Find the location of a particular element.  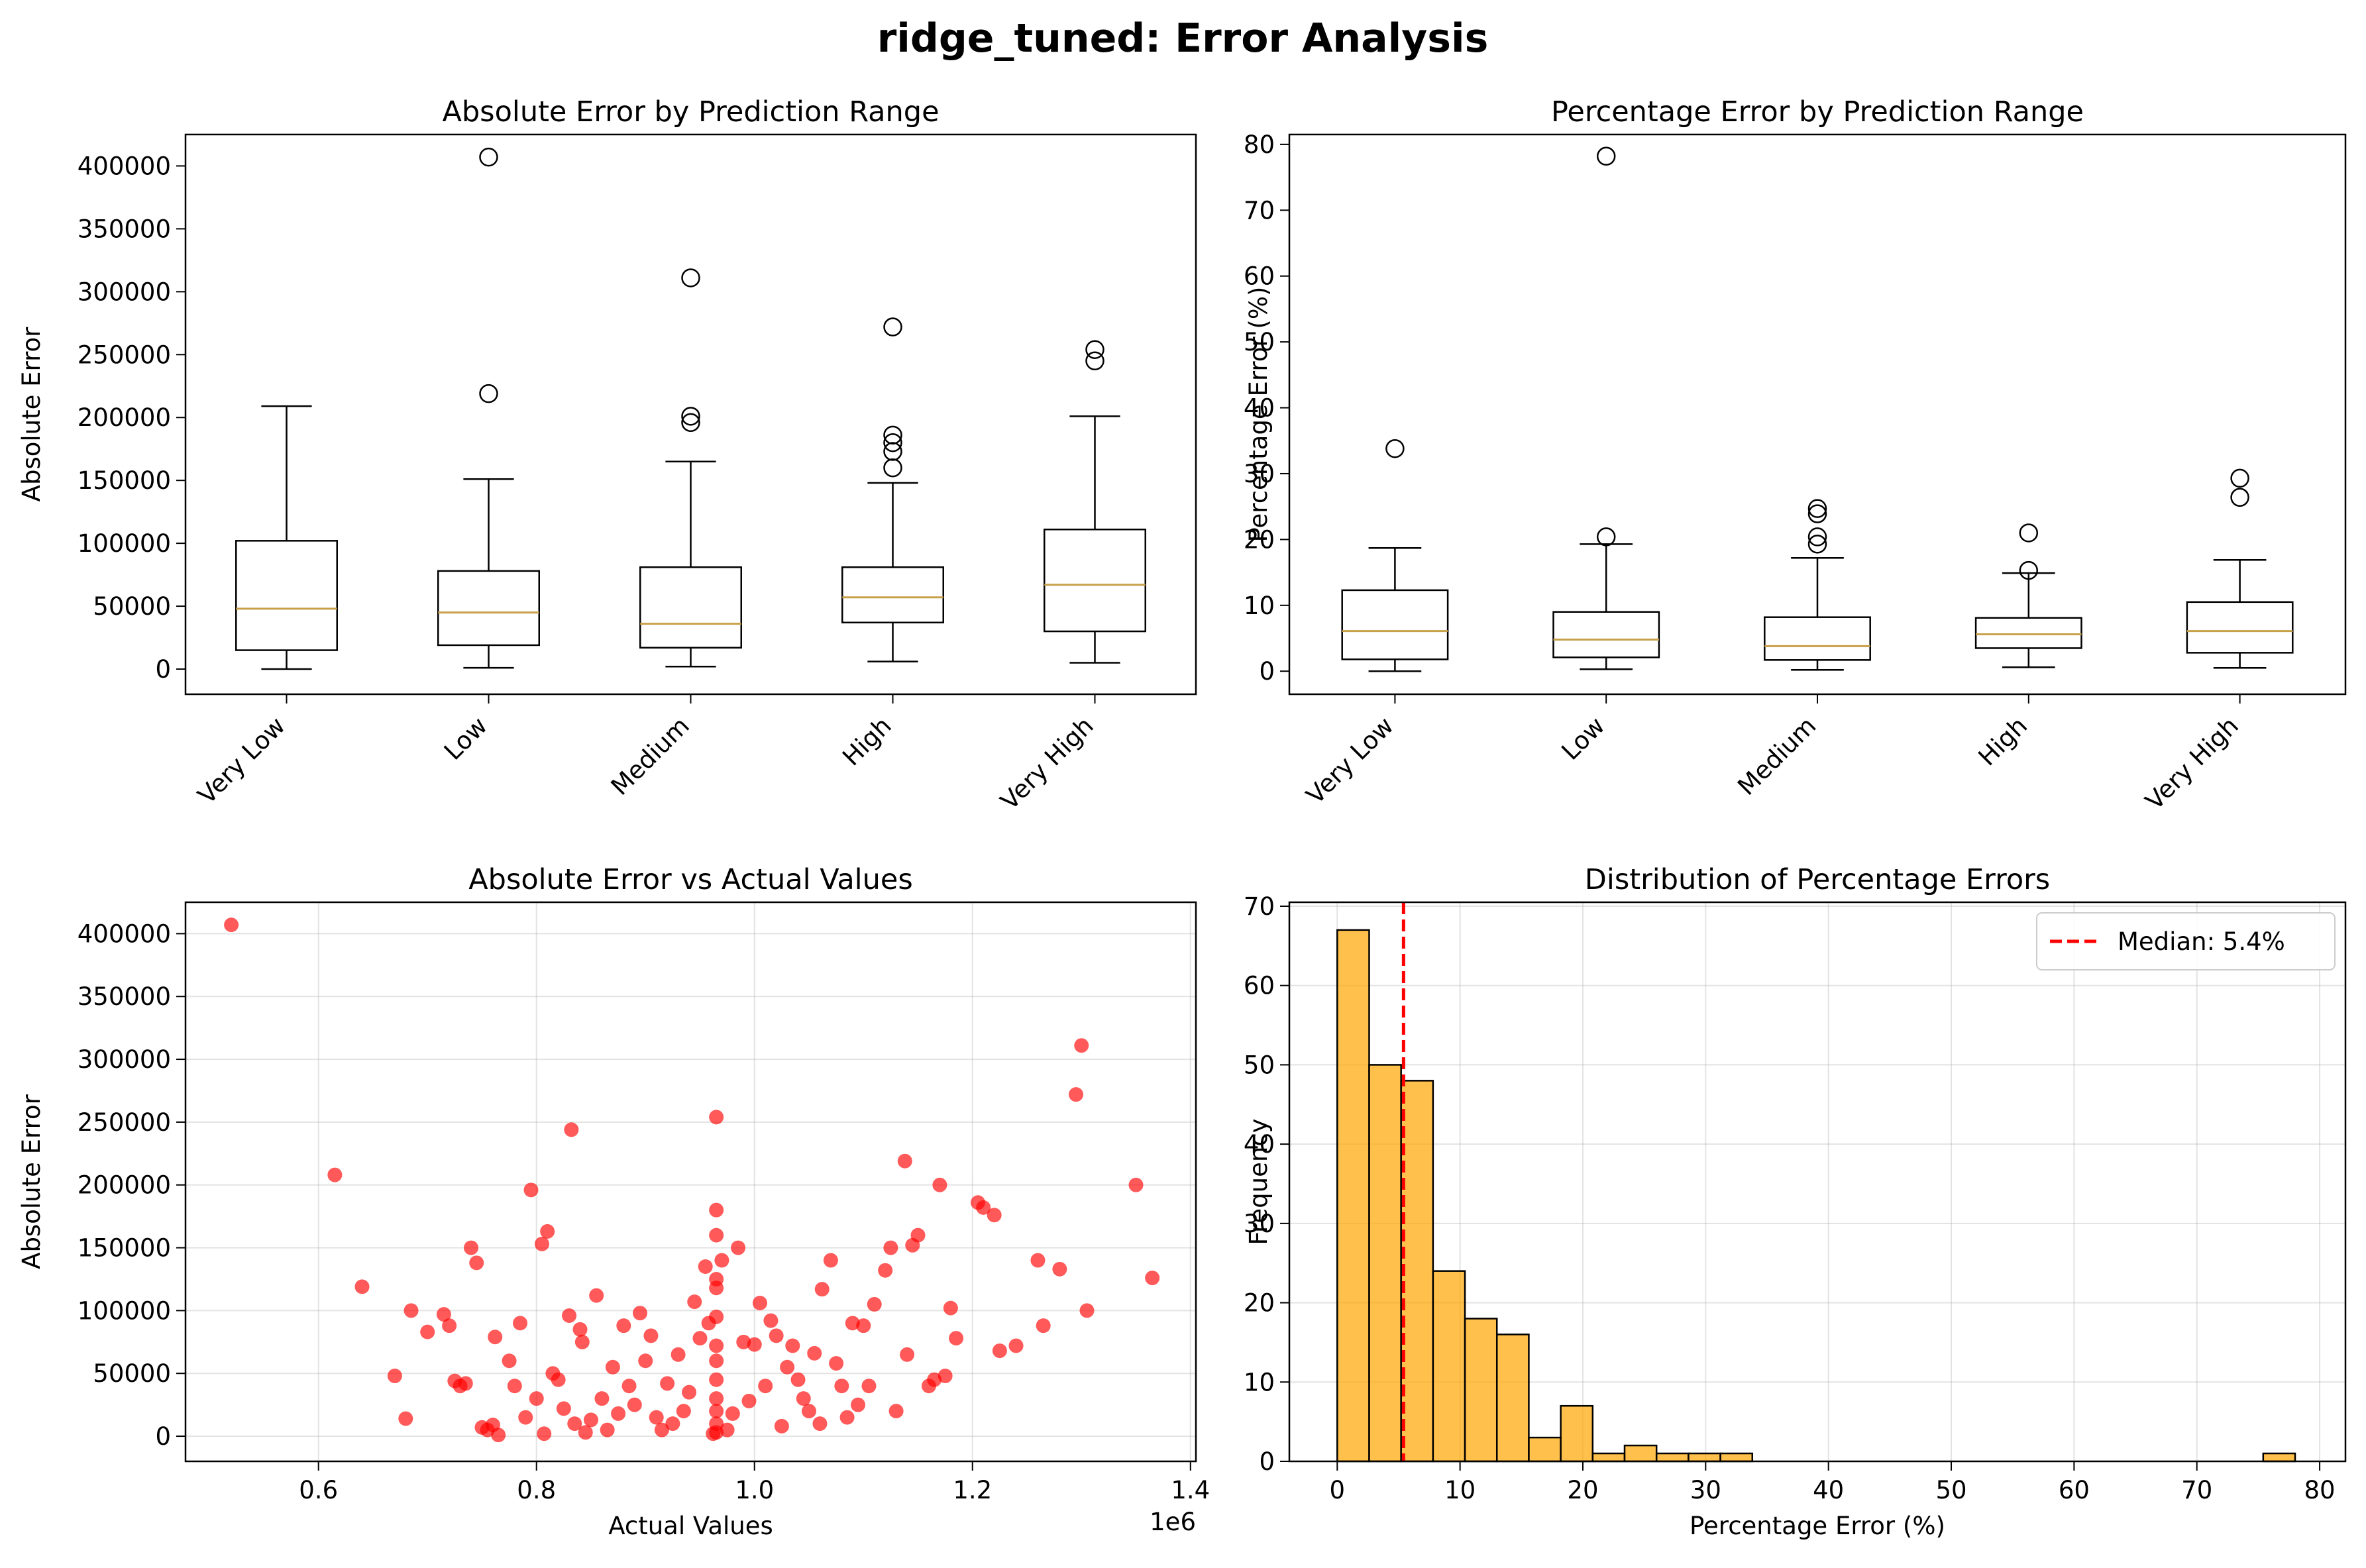

x-axis-label: Actual Values is located at coordinates (690, 1526).